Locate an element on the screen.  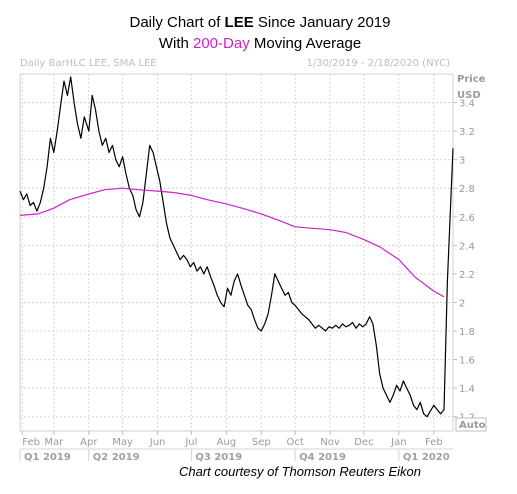
x-axis-ticks: Feb Mar Apr May Jun Jul Aug Sep Oct Nov Dec Jan Feb is located at coordinates (232, 439).